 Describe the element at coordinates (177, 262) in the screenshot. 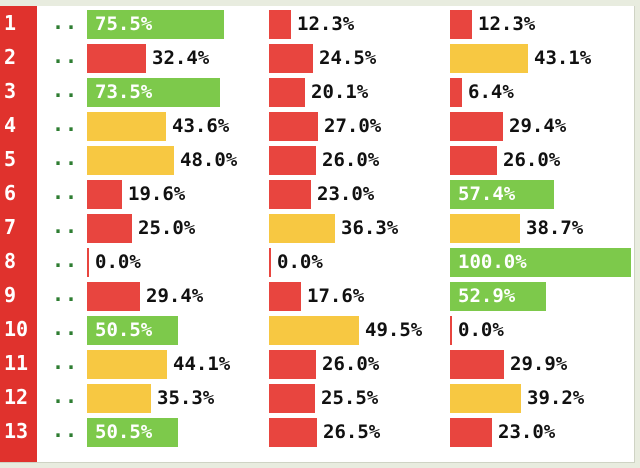

I see `percent-cell: 0.0%` at that location.